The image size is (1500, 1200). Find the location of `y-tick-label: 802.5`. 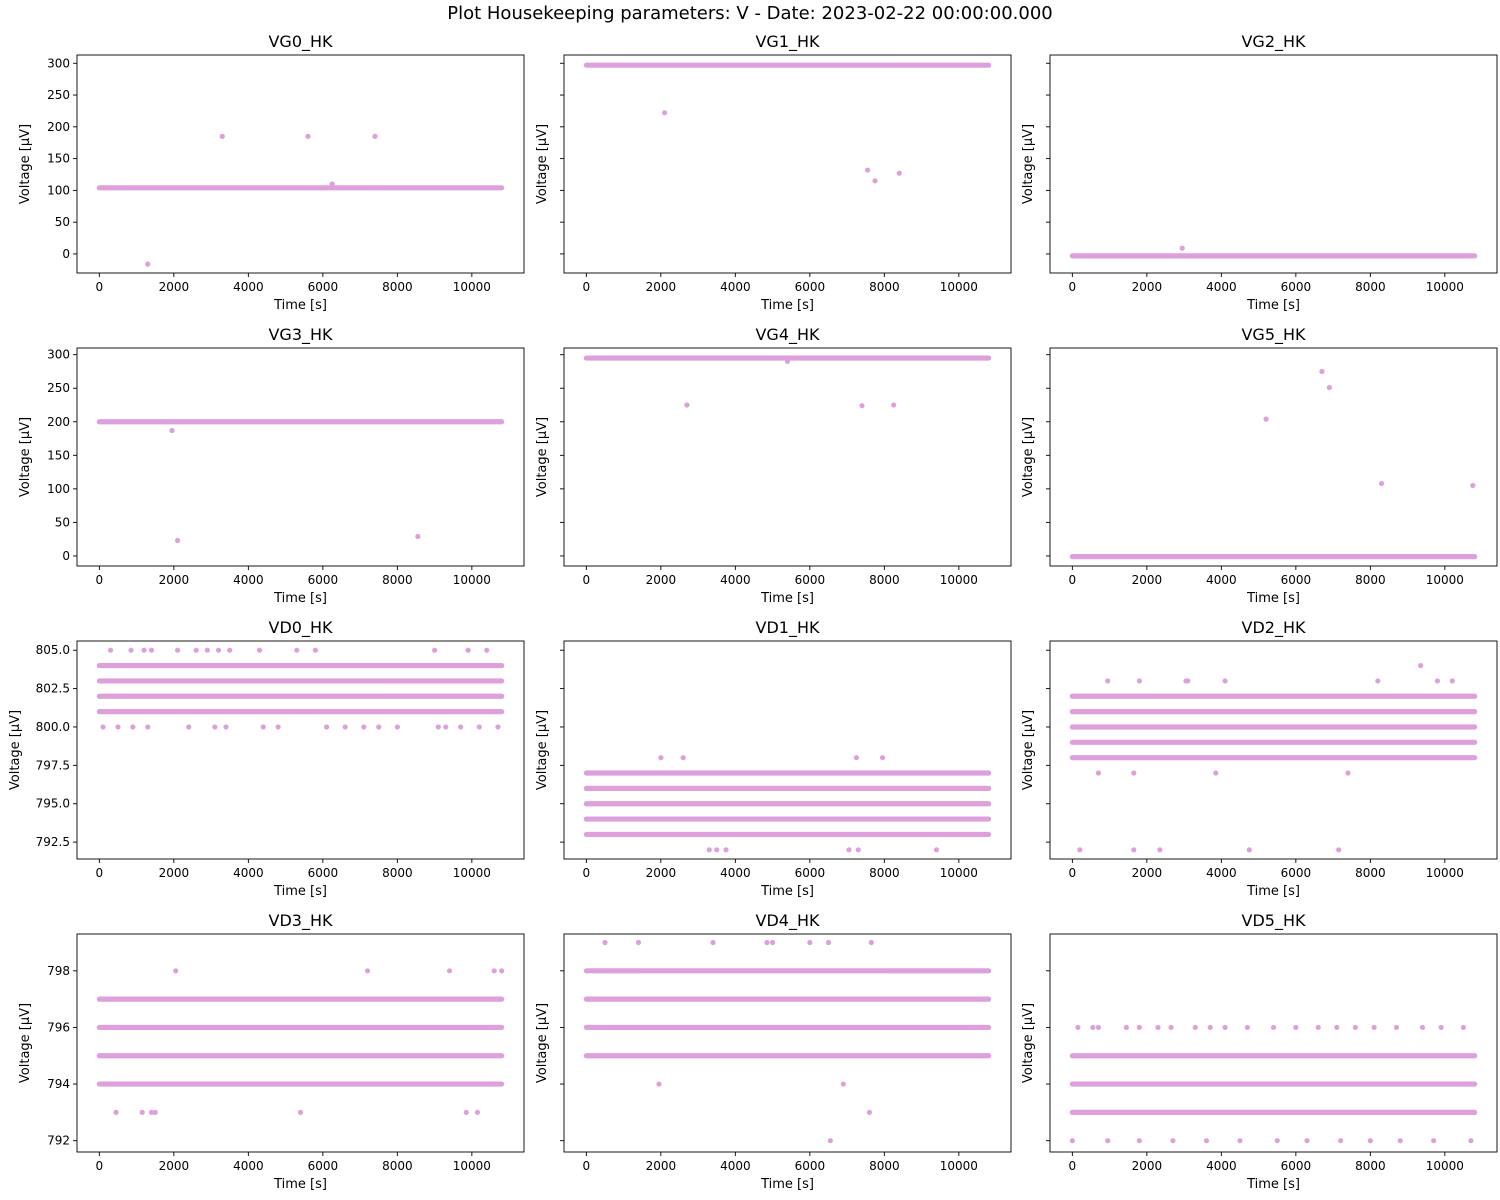

y-tick-label: 802.5 is located at coordinates (53, 689).